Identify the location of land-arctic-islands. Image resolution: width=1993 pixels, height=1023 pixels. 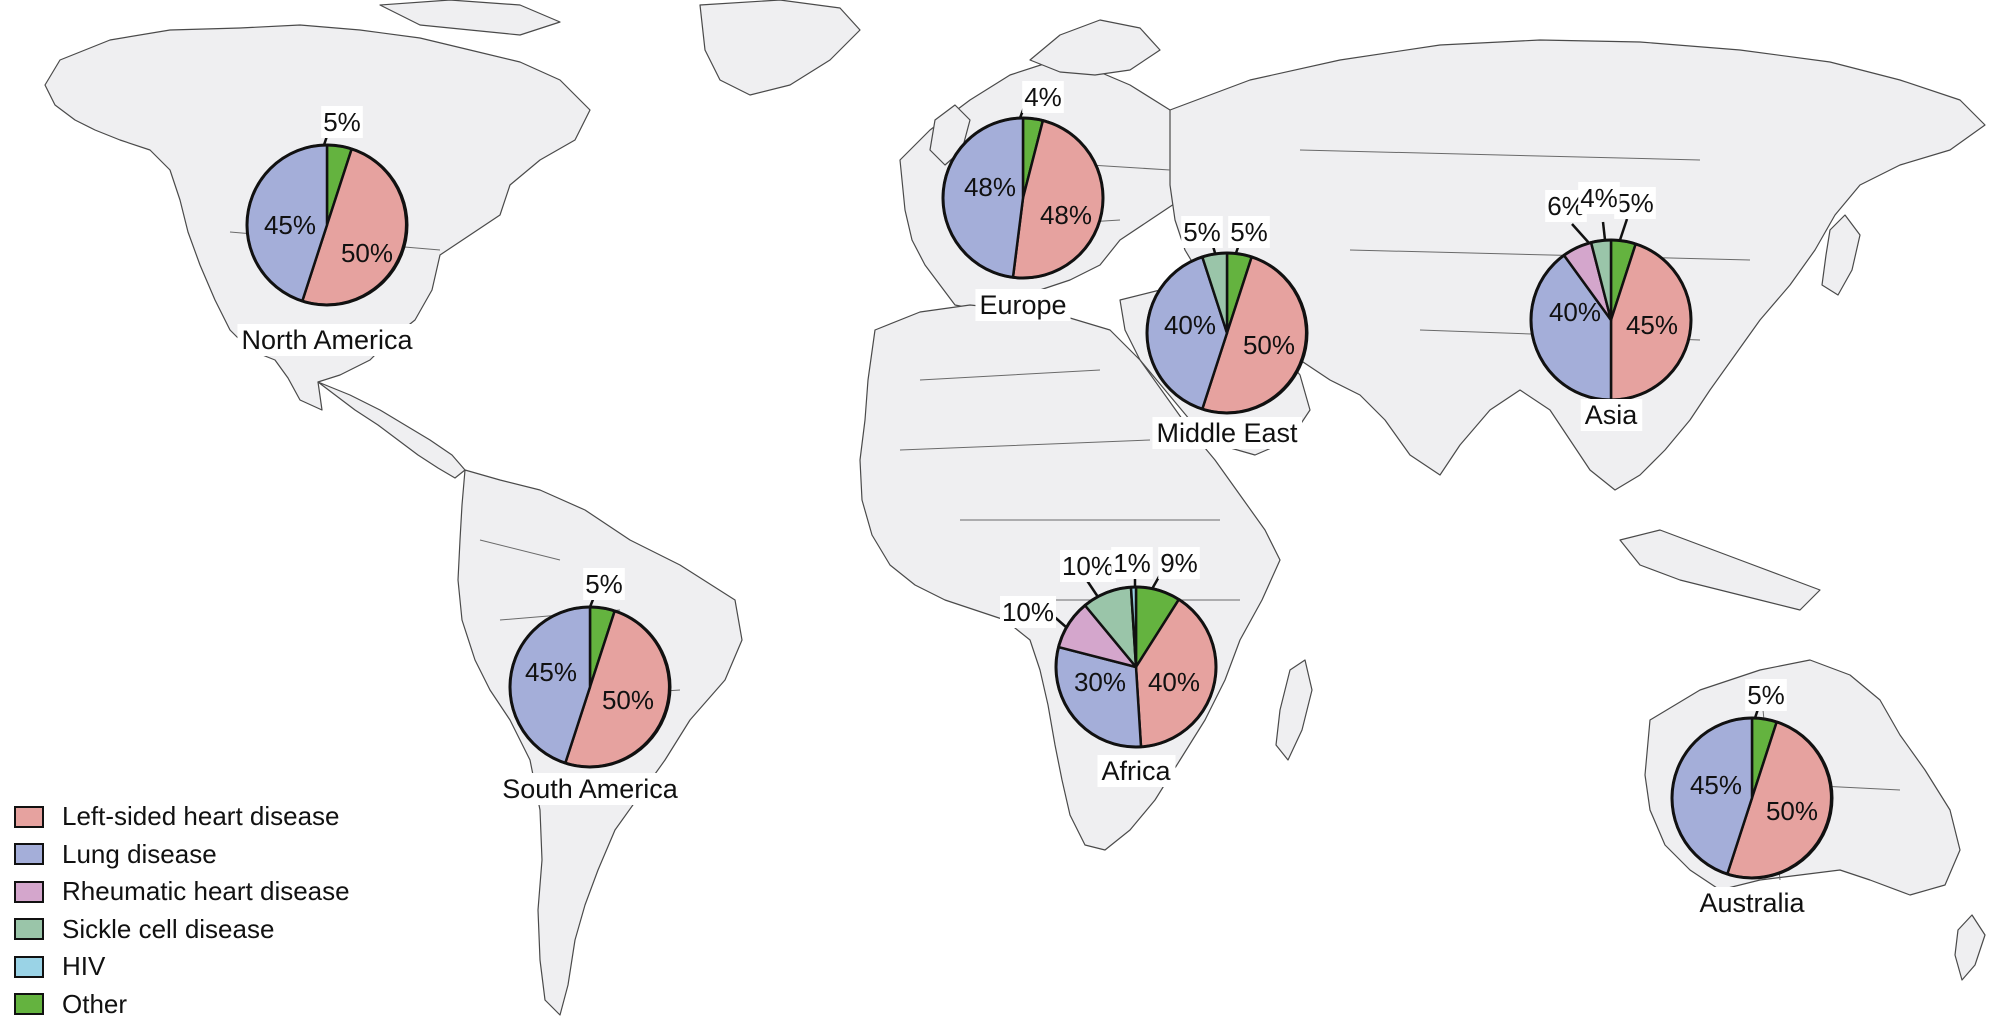
(470, 17).